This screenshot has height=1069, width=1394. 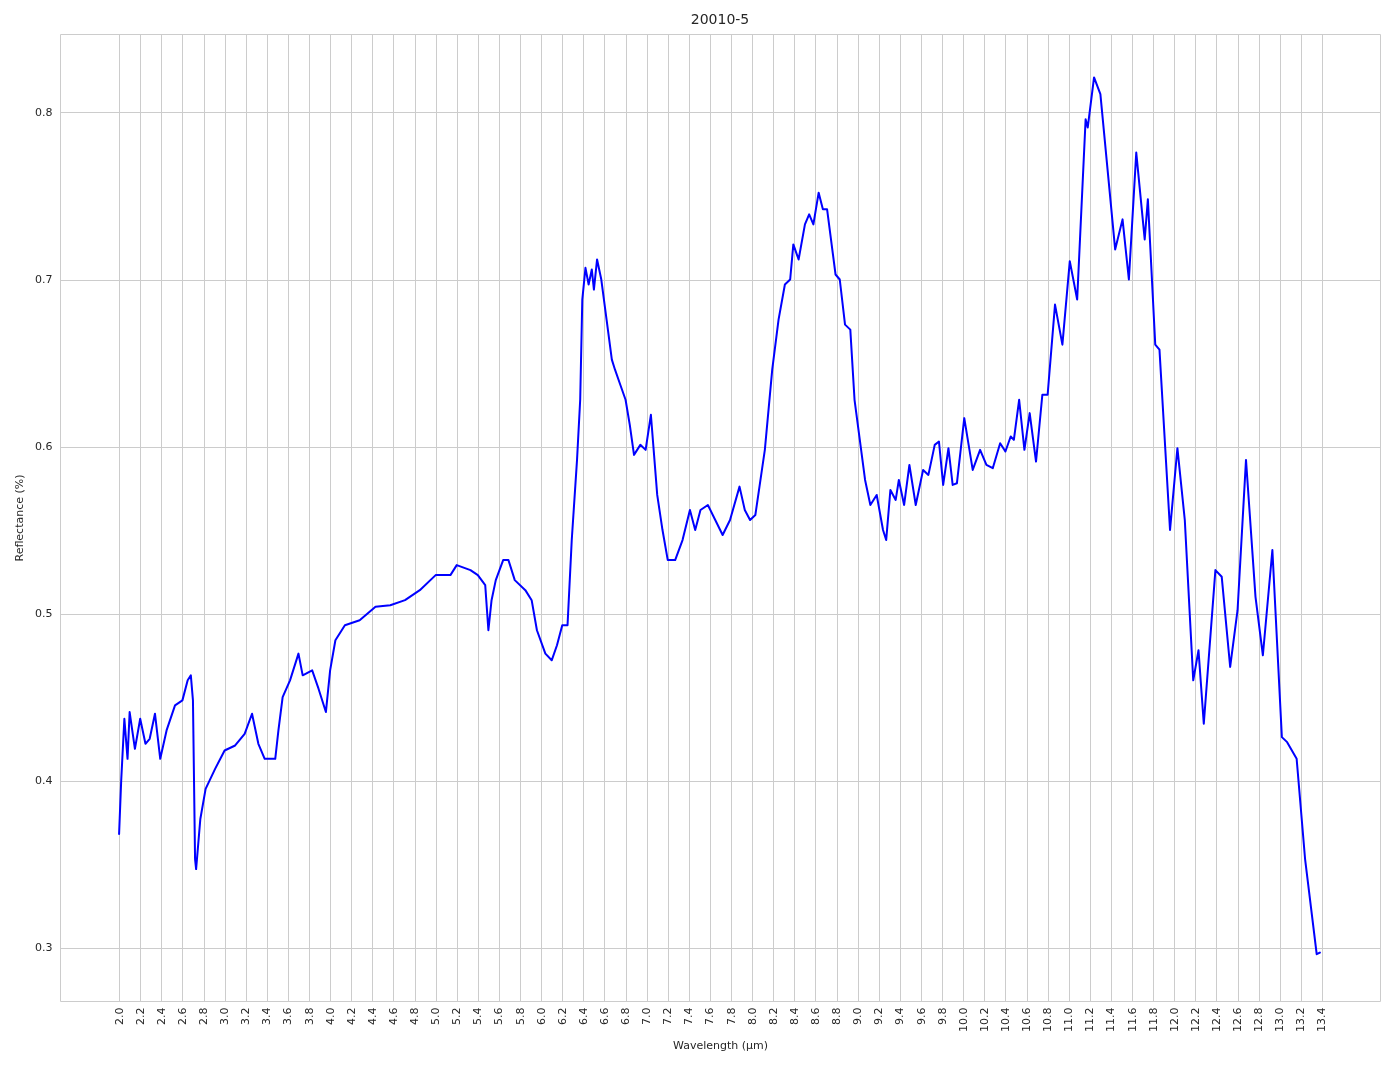 What do you see at coordinates (309, 1016) in the screenshot?
I see `x-tick-label: 3.8` at bounding box center [309, 1016].